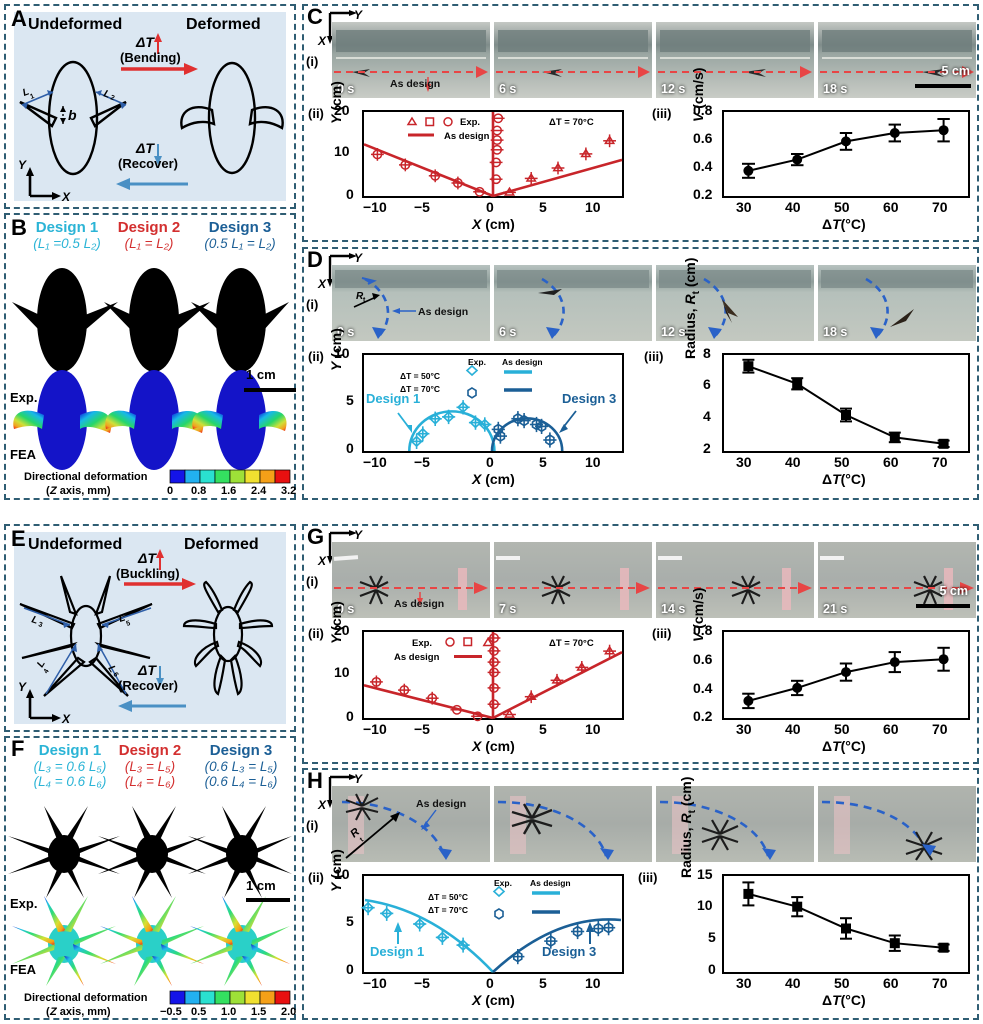 This screenshot has height=1024, width=983. What do you see at coordinates (346, 609) in the screenshot?
I see `panel-G-frame-1-time: 0 s` at bounding box center [346, 609].